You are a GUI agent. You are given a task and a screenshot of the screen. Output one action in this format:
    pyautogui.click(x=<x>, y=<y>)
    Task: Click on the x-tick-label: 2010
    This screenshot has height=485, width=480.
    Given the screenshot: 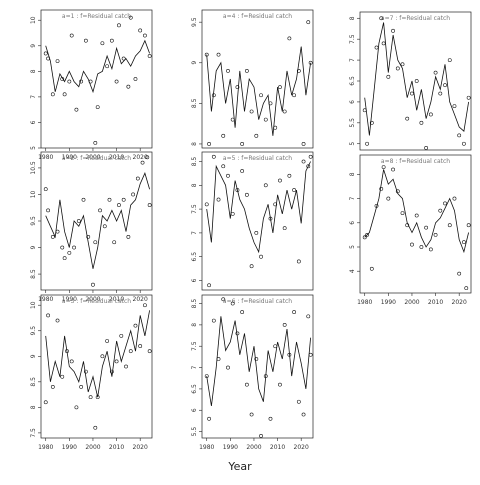 What is the action you would take?
    pyautogui.click(x=435, y=302)
    